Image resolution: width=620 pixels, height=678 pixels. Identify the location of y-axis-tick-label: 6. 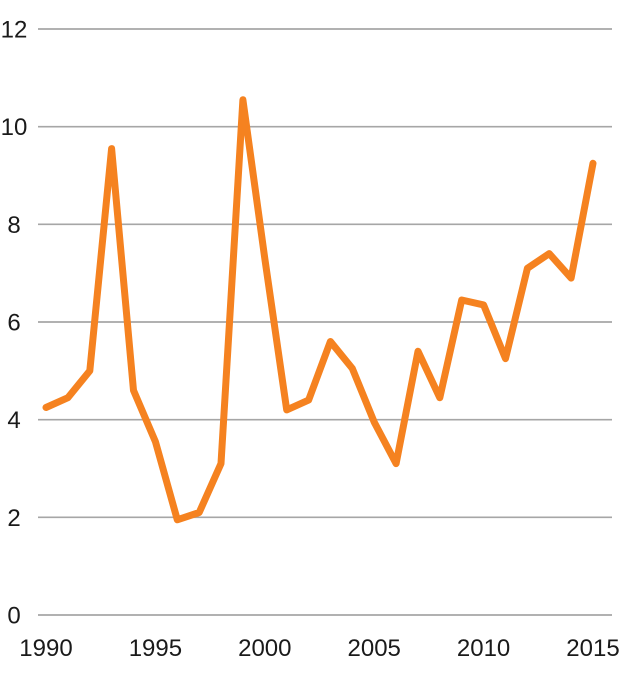
(13, 323).